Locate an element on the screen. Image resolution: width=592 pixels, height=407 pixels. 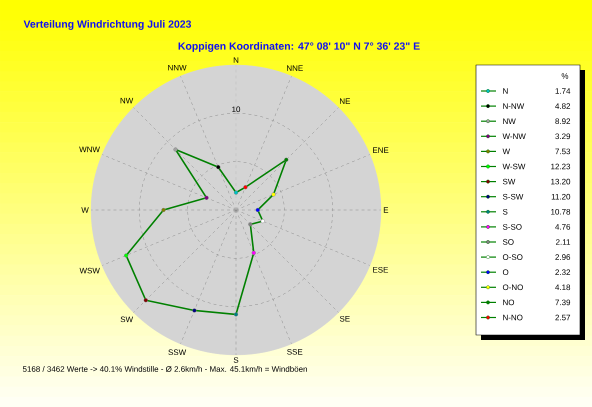
chart-title: Verteilung Windrichtung Juli 2023 is located at coordinates (108, 25).